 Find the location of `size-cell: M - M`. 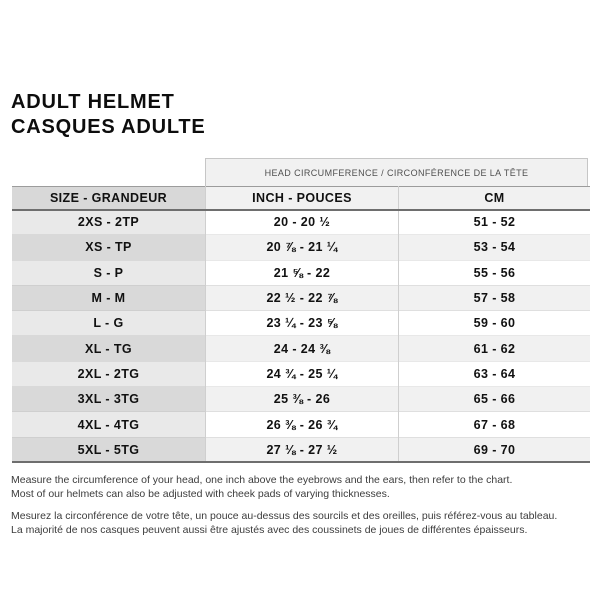

size-cell: M - M is located at coordinates (109, 297).